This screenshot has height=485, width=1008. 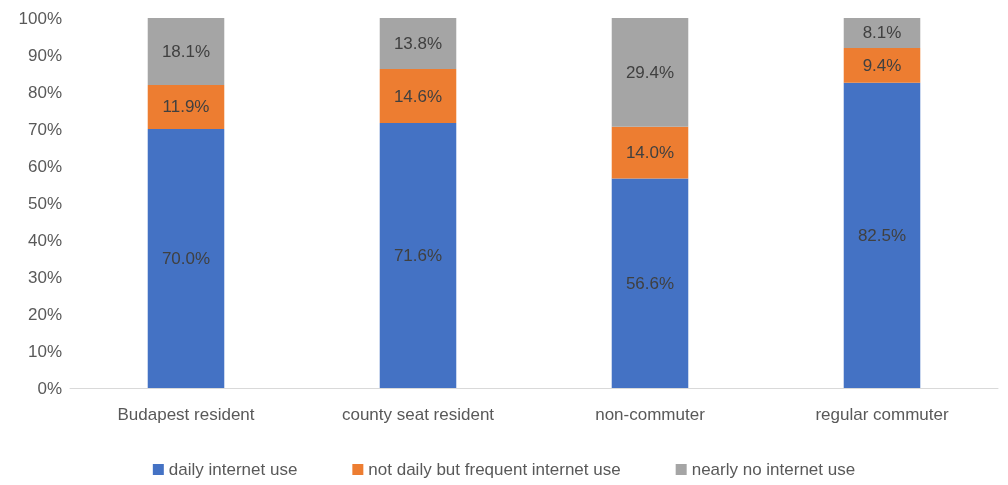 I want to click on data-label: 56.6%, so click(x=650, y=283).